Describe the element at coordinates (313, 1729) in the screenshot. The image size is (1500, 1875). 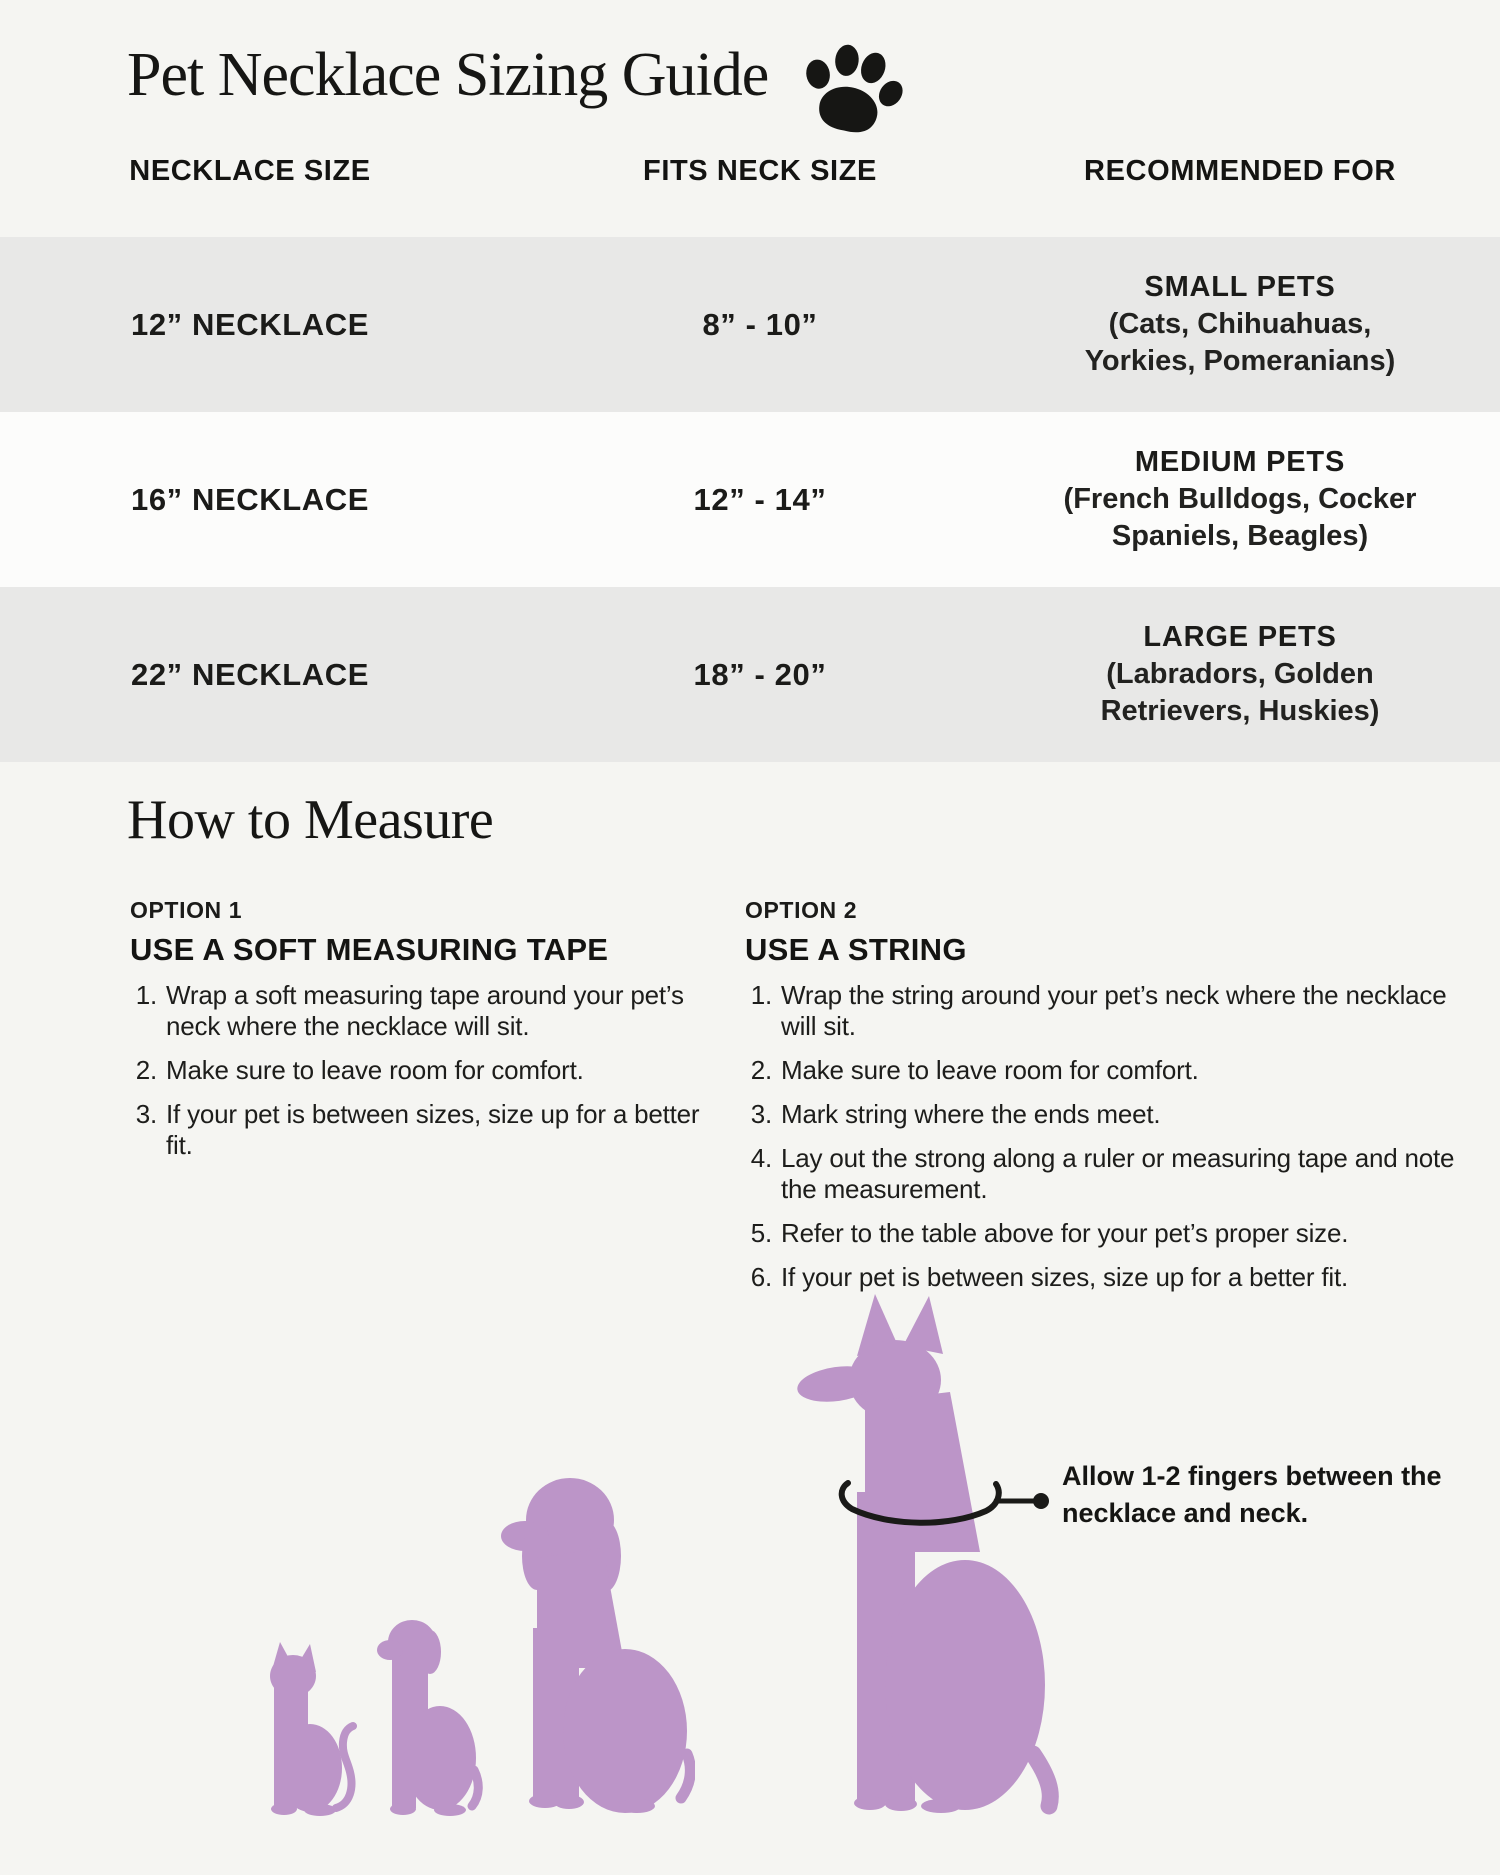
I see `cat-silhouette-icon` at that location.